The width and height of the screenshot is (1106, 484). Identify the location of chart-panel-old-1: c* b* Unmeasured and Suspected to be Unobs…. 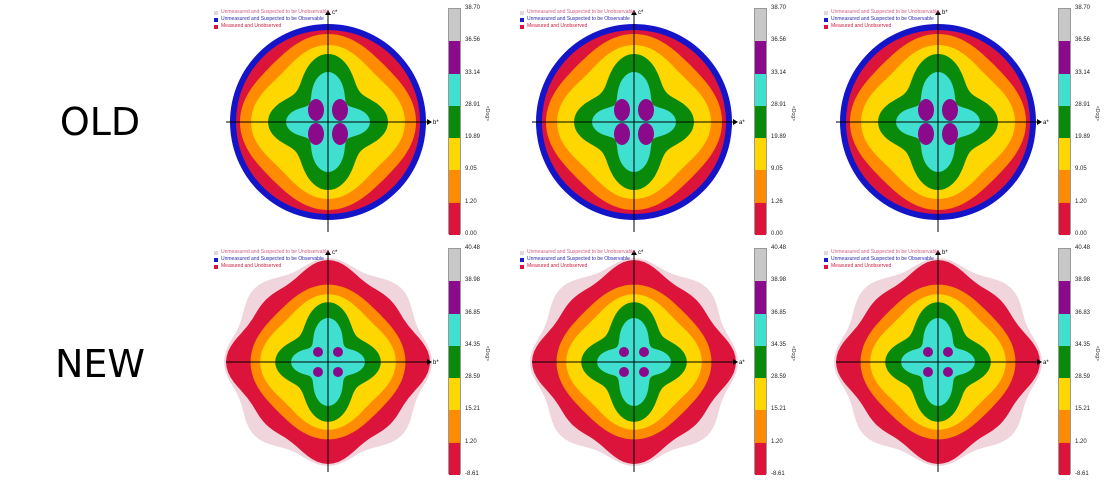
(352, 121).